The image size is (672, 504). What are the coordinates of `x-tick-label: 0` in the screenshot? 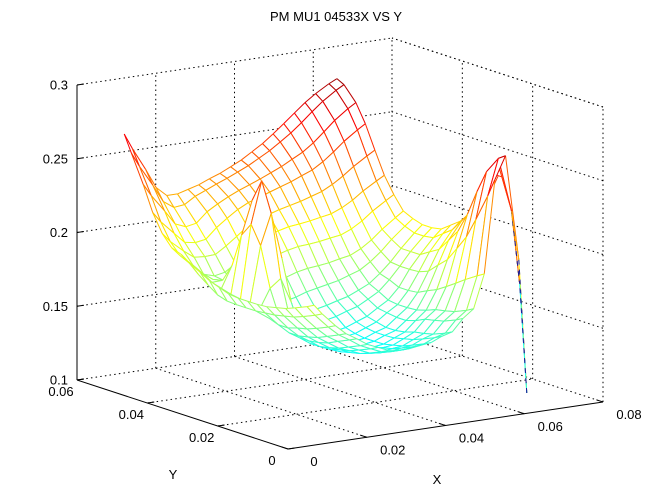 It's located at (313, 461).